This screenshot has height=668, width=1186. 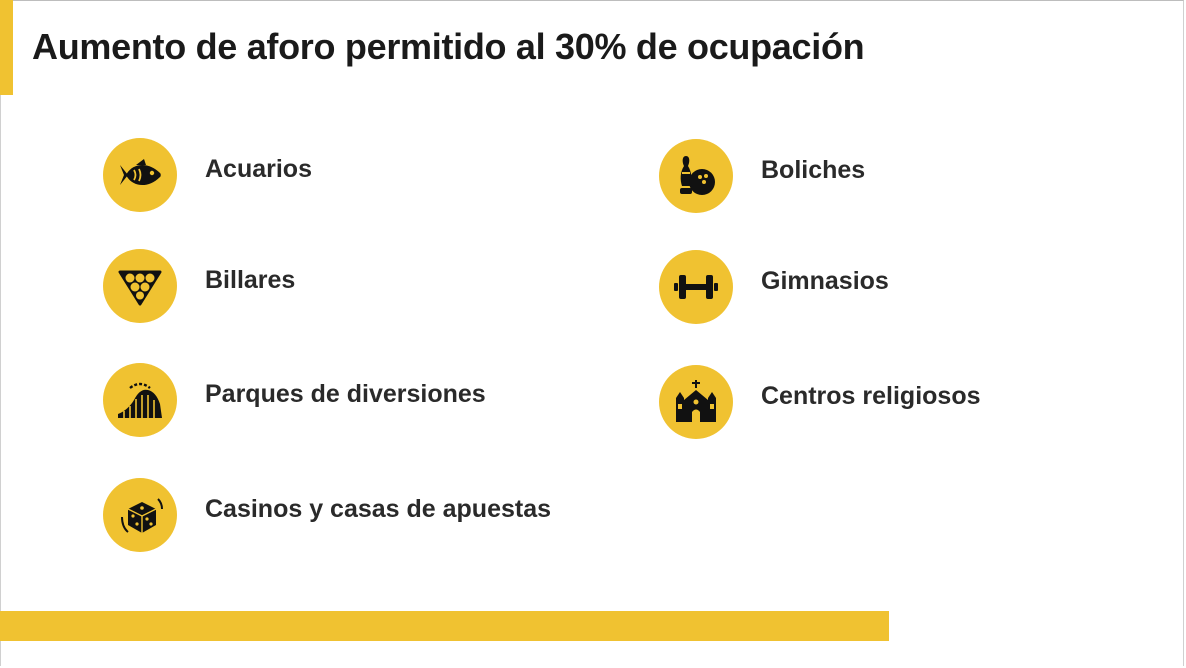 I want to click on list-item-label: Acuarios, so click(x=258, y=168).